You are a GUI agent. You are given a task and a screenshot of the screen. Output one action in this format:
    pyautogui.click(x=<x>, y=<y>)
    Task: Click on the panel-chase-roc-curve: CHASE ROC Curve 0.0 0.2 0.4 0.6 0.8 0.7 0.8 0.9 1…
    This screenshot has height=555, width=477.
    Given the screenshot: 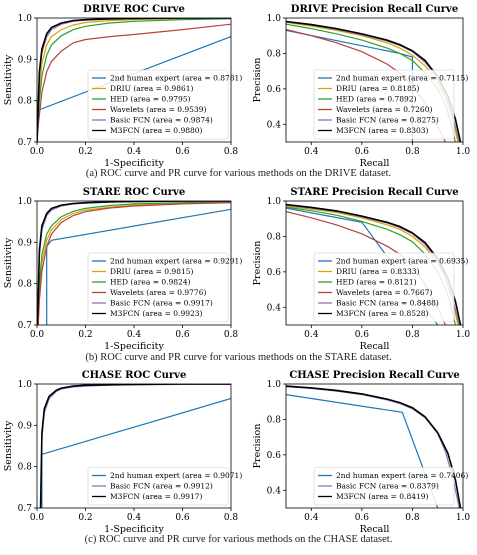 What is the action you would take?
    pyautogui.click(x=122, y=452)
    